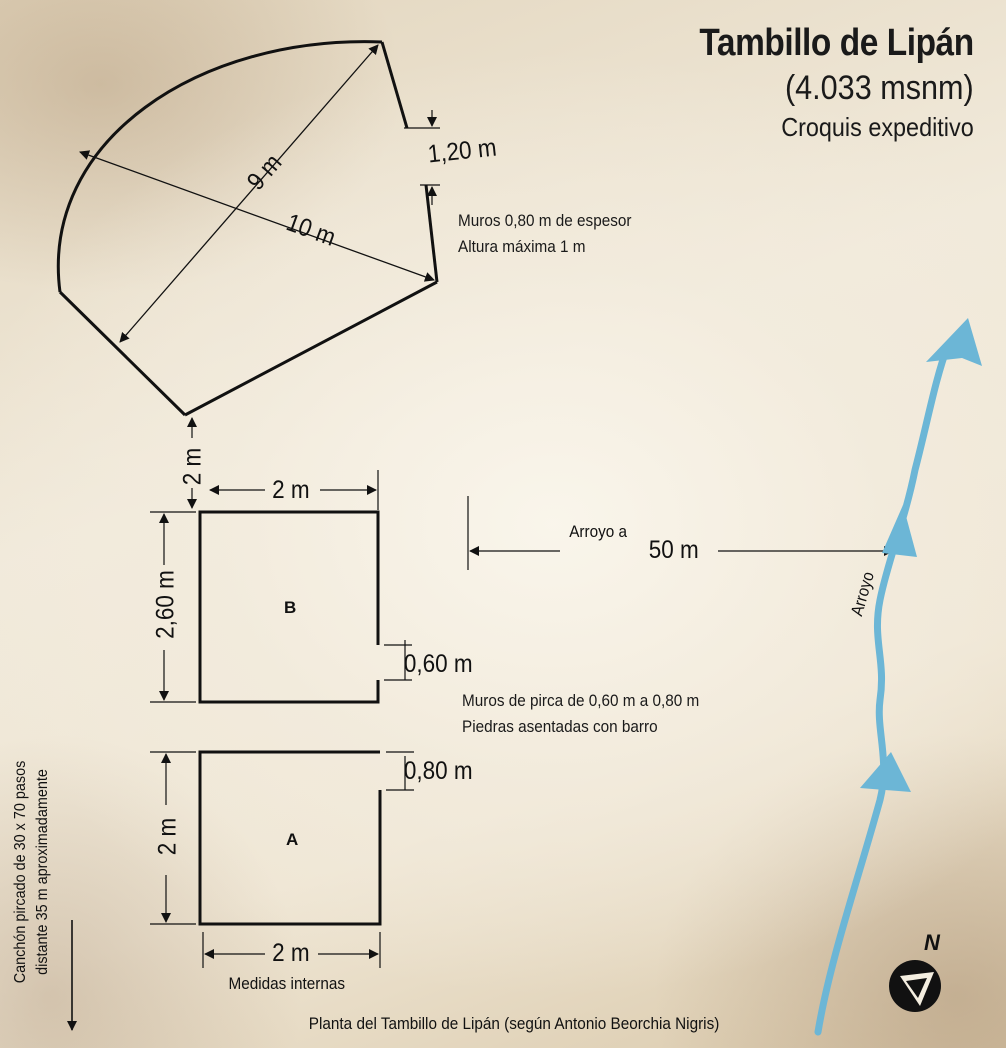  What do you see at coordinates (192, 466) in the screenshot?
I see `gap-2m-label: 2 m` at bounding box center [192, 466].